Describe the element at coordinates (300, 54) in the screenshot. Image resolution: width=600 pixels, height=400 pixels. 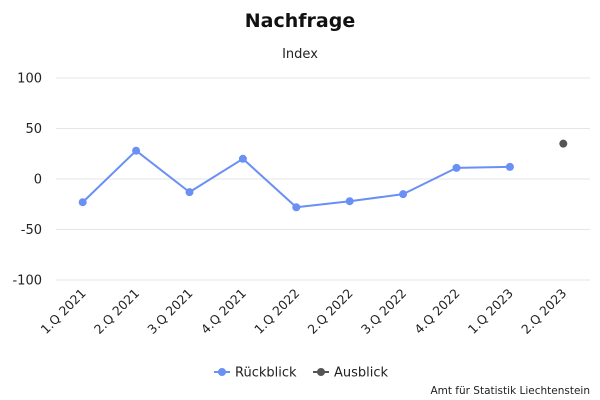
I see `chart-subtitle: Index` at that location.